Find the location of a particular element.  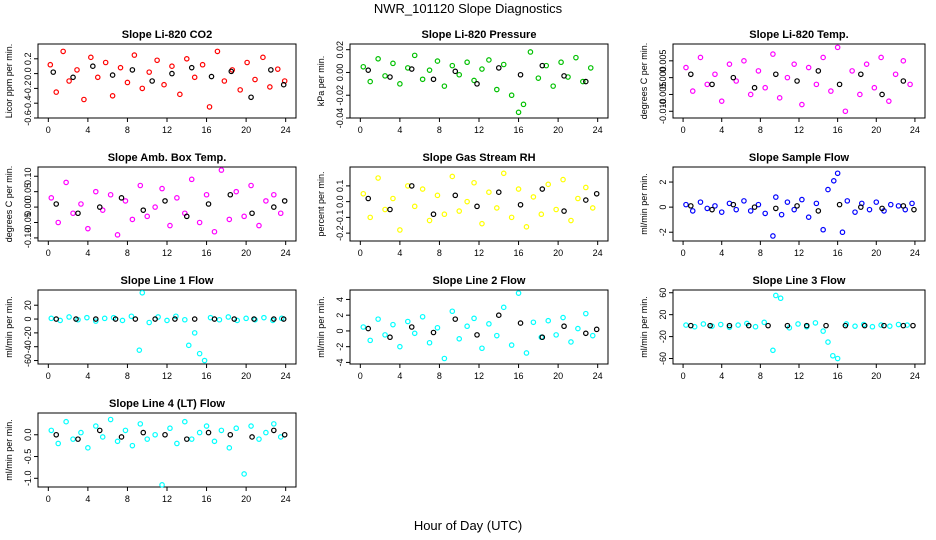

x-tick-label: 8 is located at coordinates (439, 130).